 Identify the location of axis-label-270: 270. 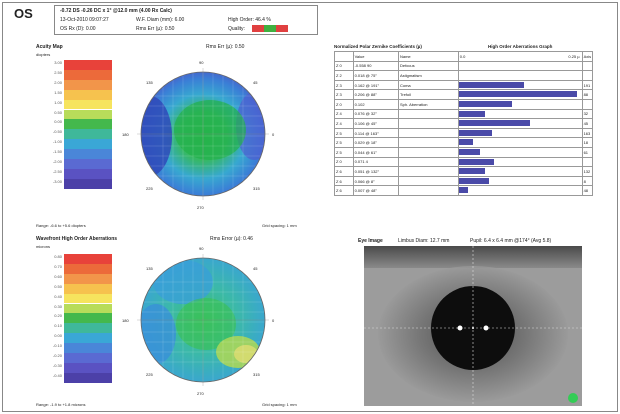
(200, 208).